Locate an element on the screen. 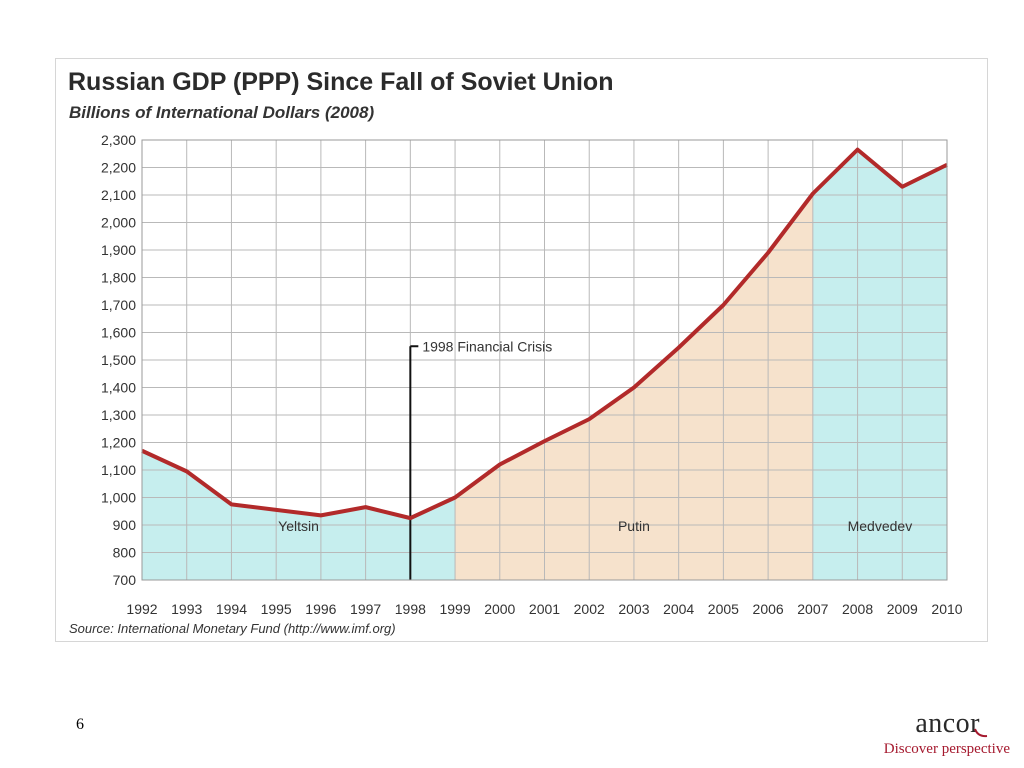 Image resolution: width=1024 pixels, height=768 pixels. x-tick-label: 1999 is located at coordinates (454, 609).